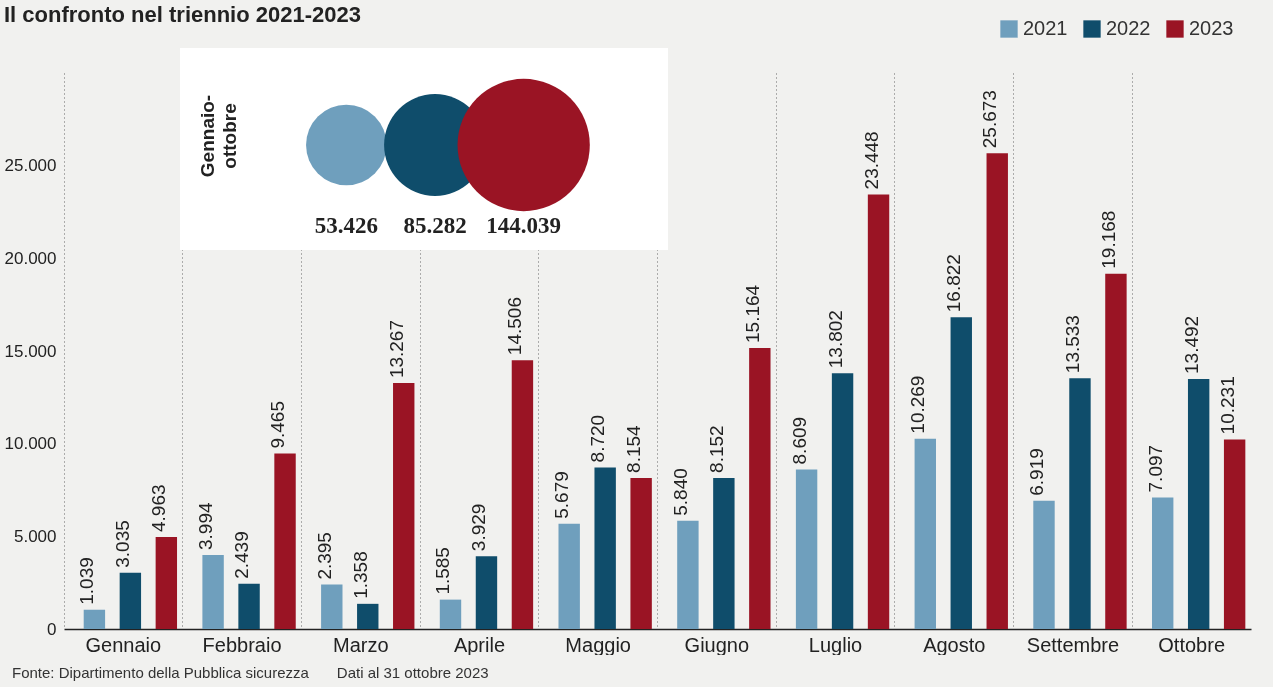  I want to click on legend-label: 2023, so click(1211, 28).